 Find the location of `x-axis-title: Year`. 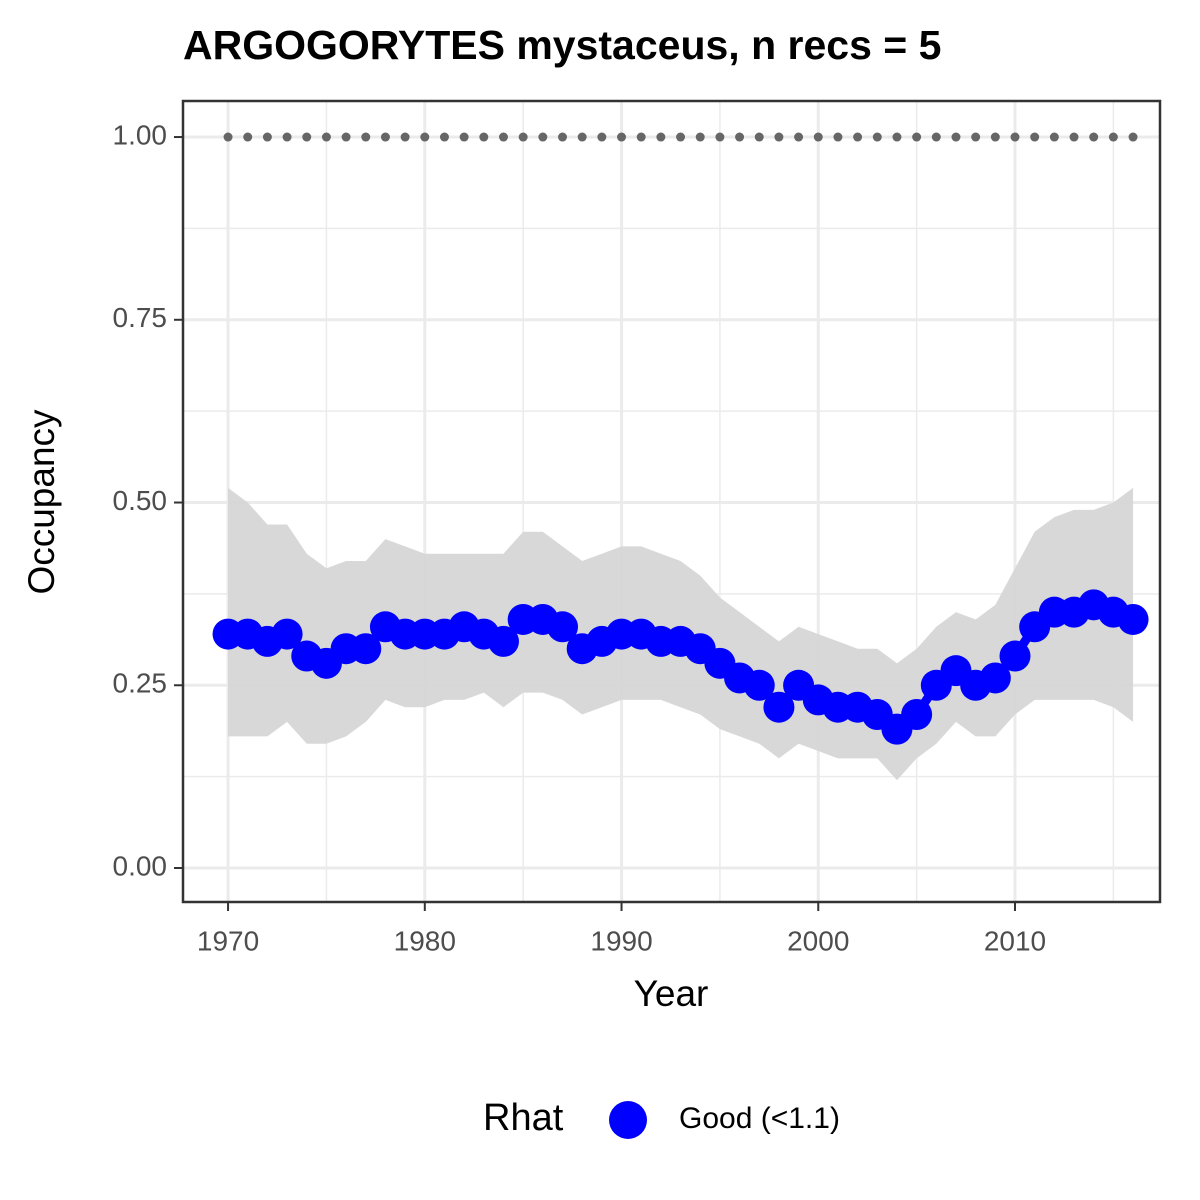

x-axis-title: Year is located at coordinates (671, 993).